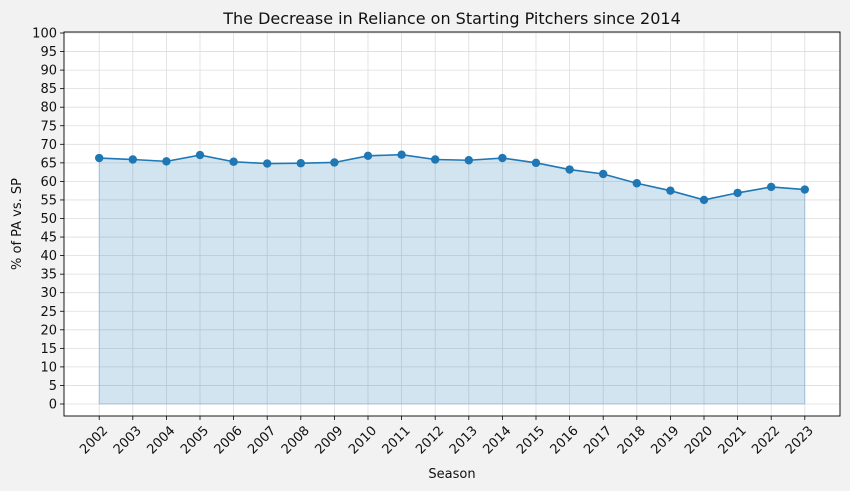 This screenshot has width=850, height=491. What do you see at coordinates (195, 440) in the screenshot?
I see `x-tick-label: 2005` at bounding box center [195, 440].